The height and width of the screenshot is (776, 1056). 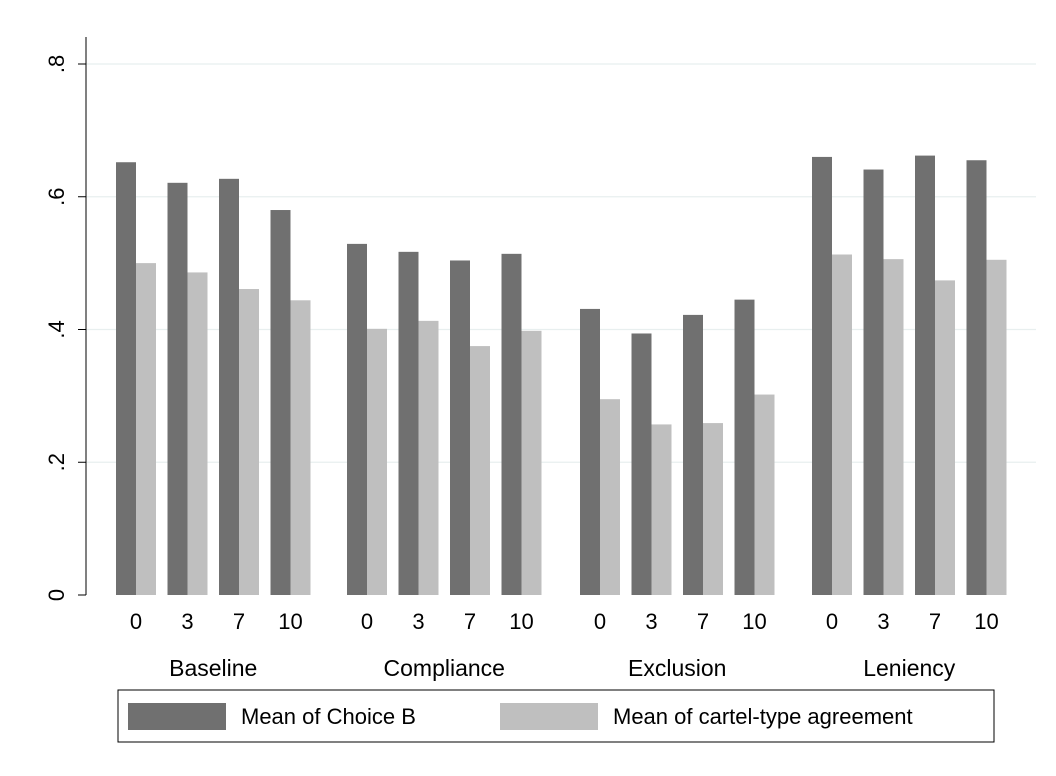 What do you see at coordinates (328, 716) in the screenshot?
I see `legend-label-choice-b: Mean of Choice B` at bounding box center [328, 716].